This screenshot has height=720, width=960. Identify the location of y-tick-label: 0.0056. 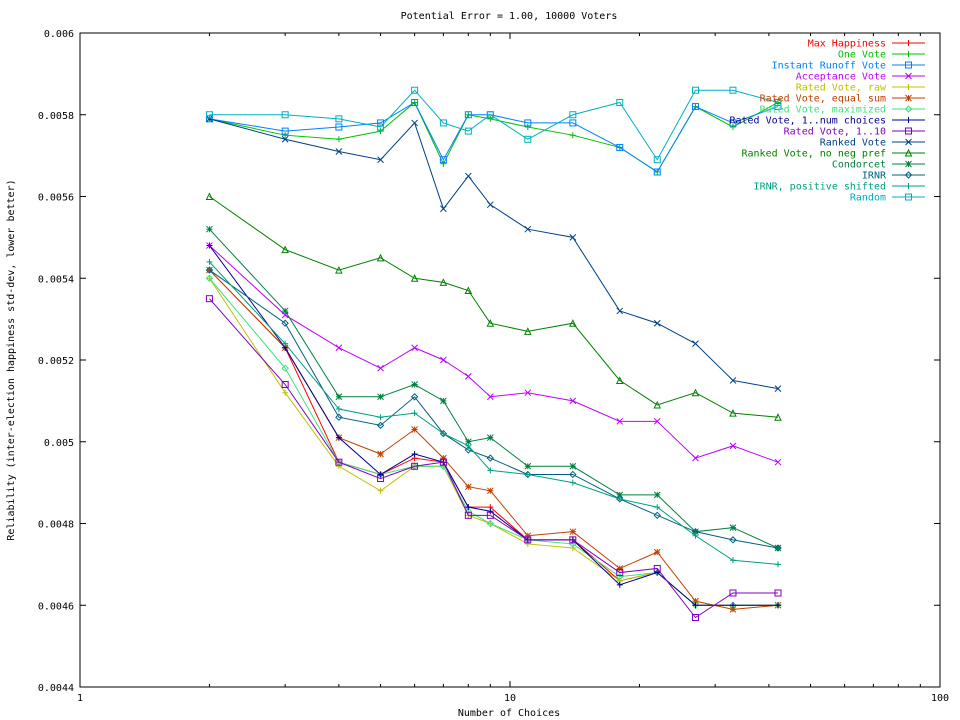
(56, 198).